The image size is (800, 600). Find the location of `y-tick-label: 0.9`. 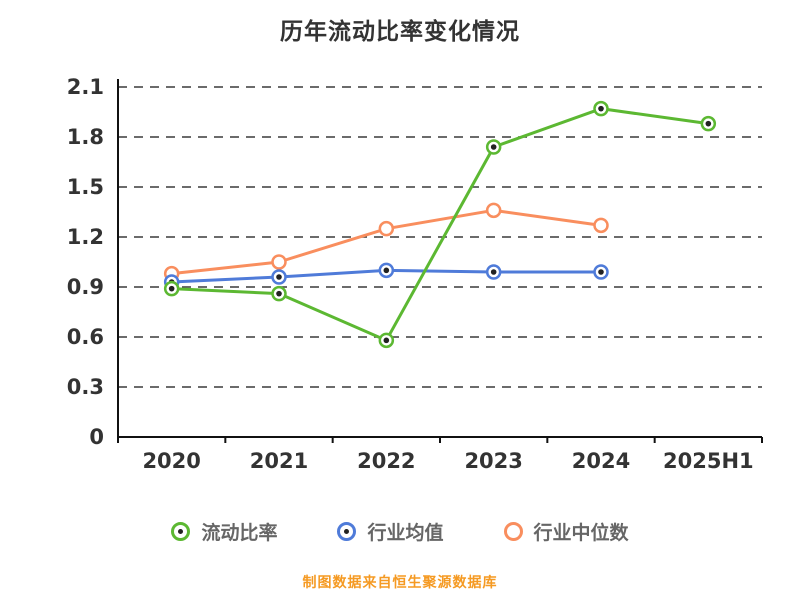

y-tick-label: 0.9 is located at coordinates (85, 287).